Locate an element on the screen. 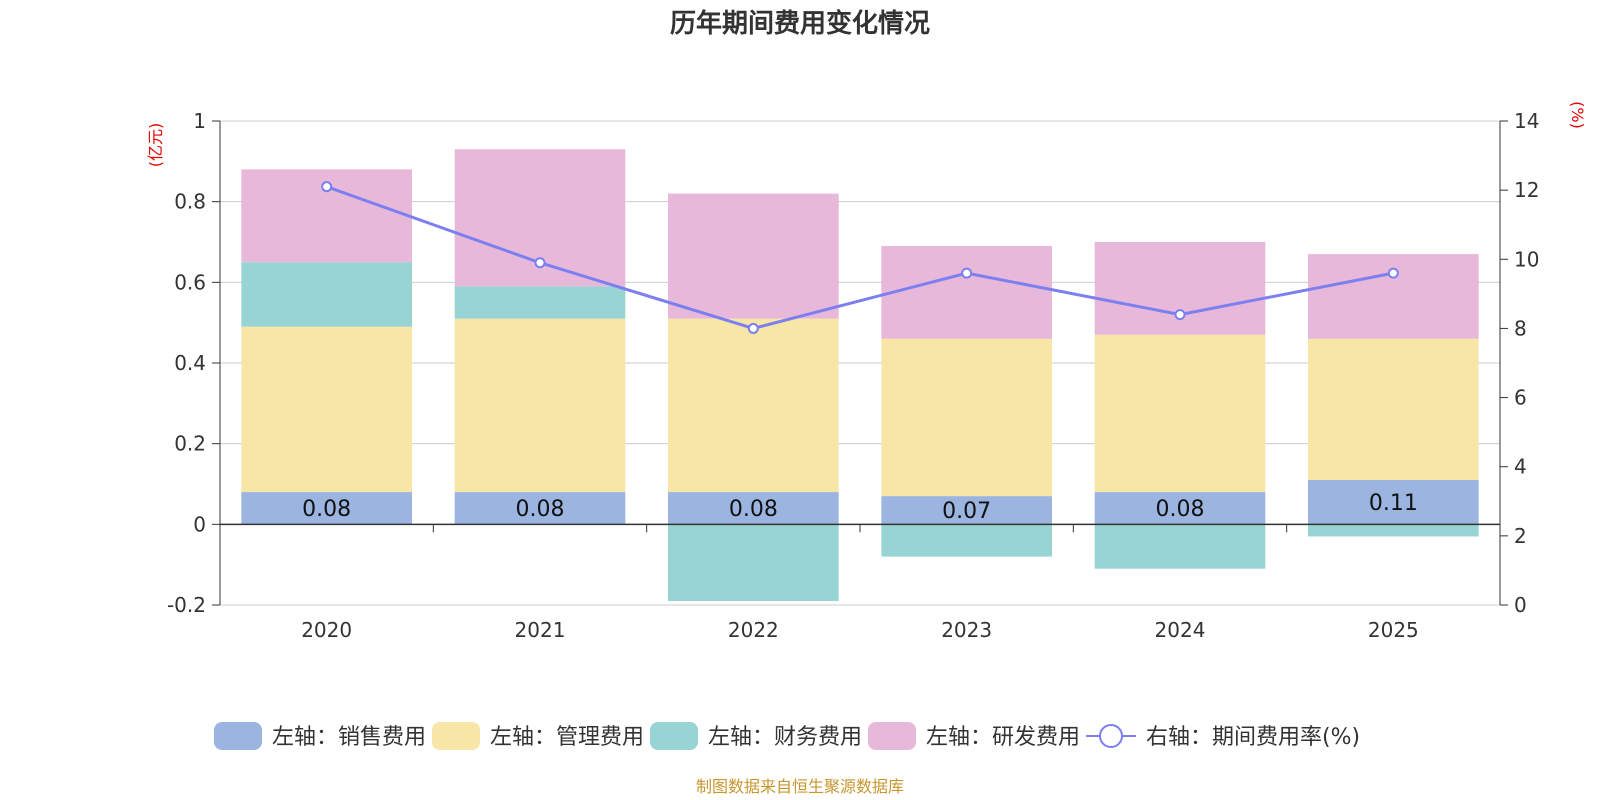 The image size is (1600, 800). left-axis-unit: (亿元) is located at coordinates (155, 145).